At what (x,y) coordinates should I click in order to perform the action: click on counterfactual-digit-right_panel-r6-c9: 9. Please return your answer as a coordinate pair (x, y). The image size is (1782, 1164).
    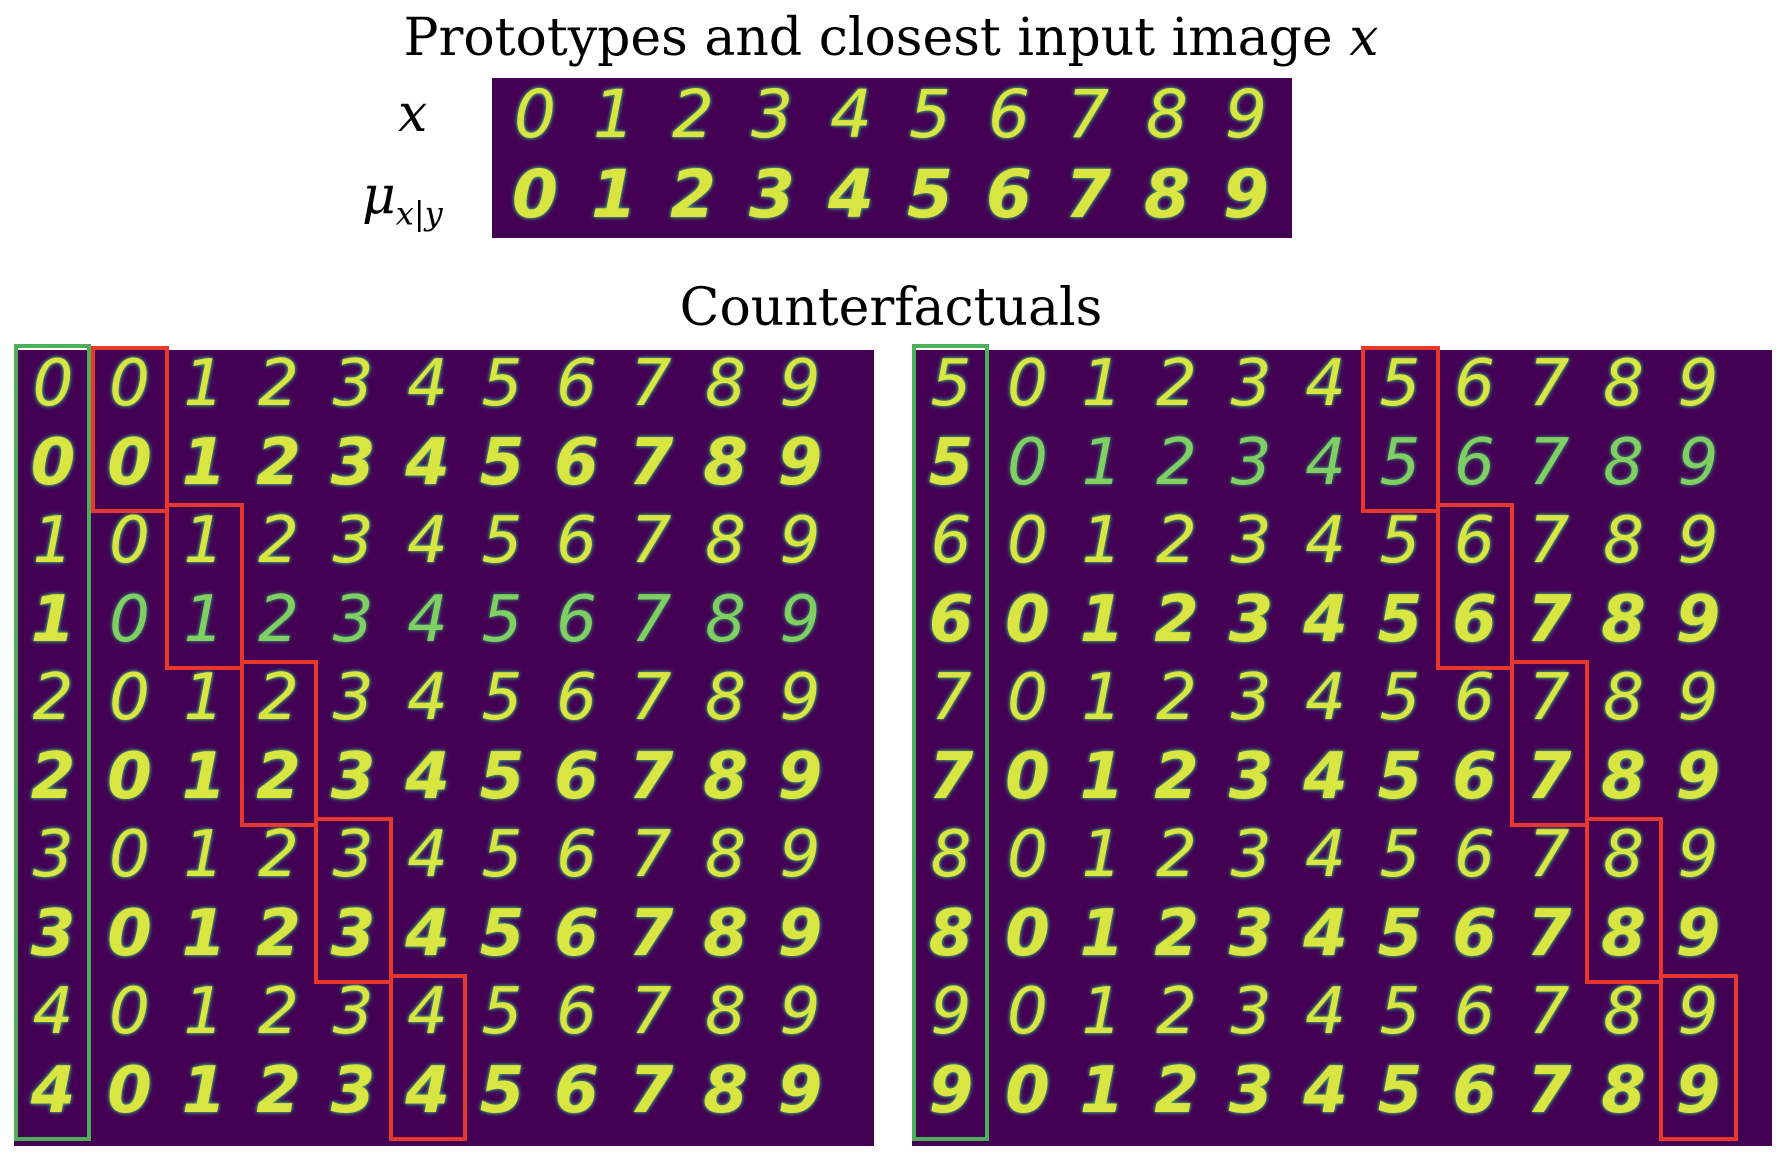
    Looking at the image, I should click on (1698, 855).